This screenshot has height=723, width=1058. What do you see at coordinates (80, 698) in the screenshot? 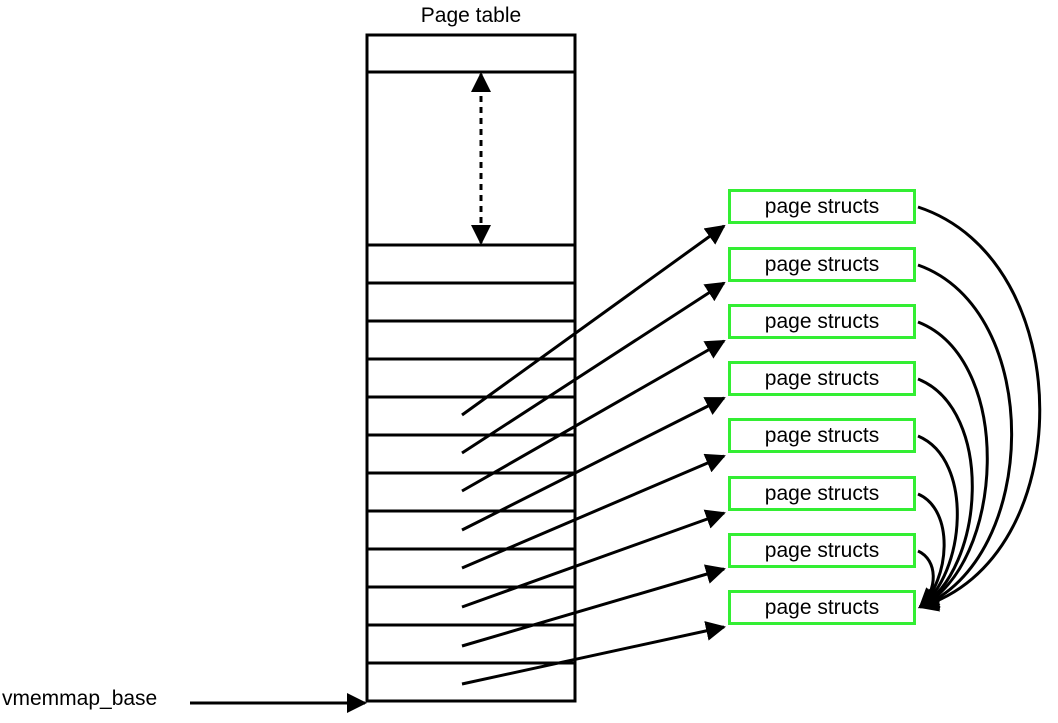
I see `vmemmap-base-label: vmemmap_base` at bounding box center [80, 698].